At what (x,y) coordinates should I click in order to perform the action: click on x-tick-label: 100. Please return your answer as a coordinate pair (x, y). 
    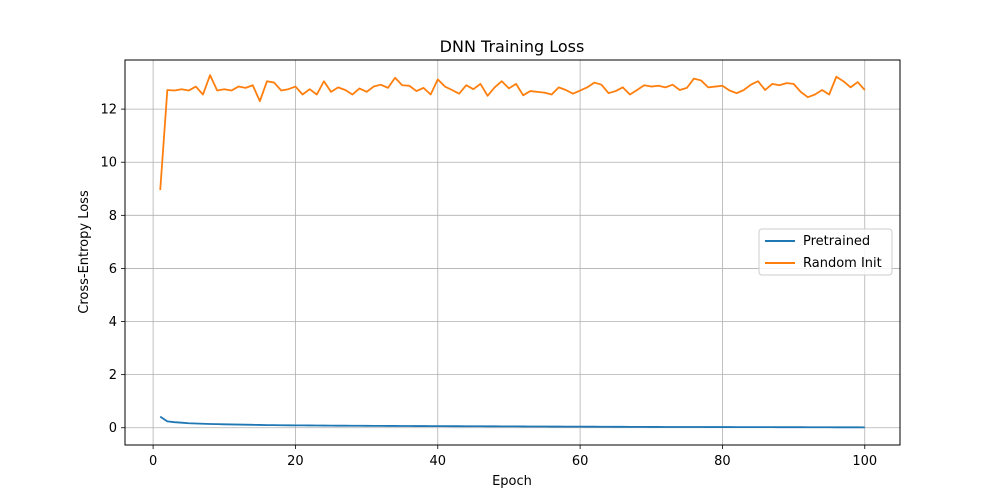
    Looking at the image, I should click on (864, 461).